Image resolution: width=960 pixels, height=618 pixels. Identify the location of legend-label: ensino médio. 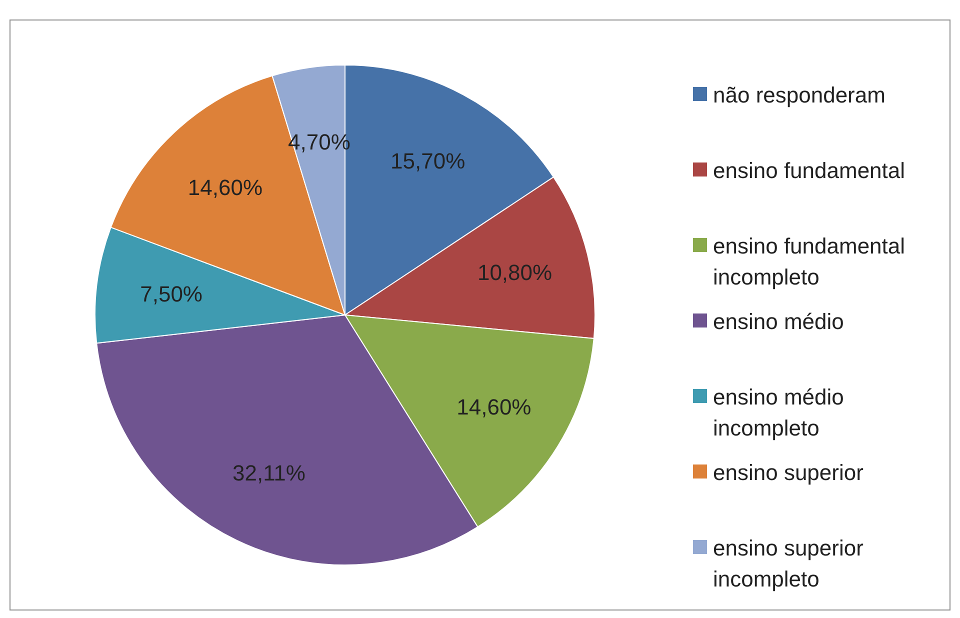
(778, 321).